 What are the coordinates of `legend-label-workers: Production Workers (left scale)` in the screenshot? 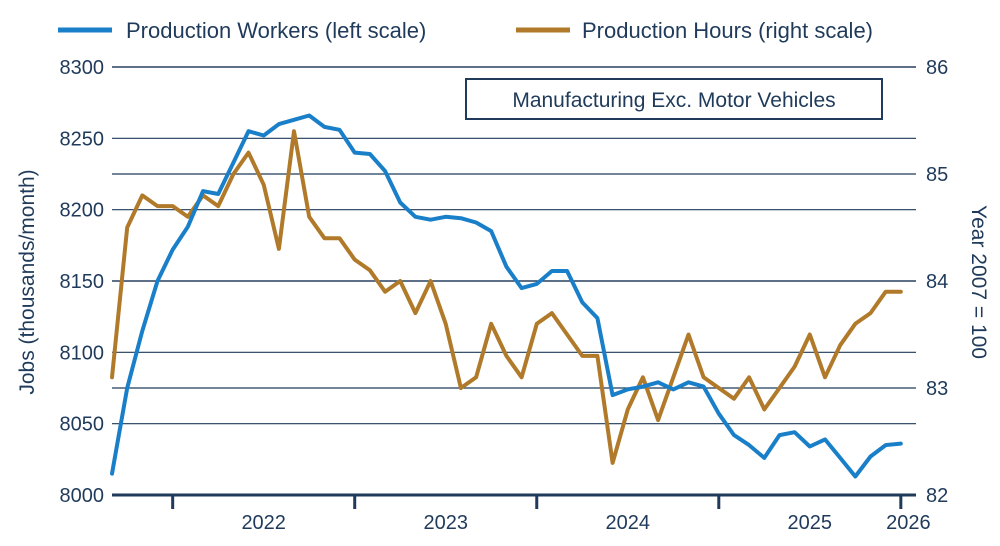 It's located at (276, 30).